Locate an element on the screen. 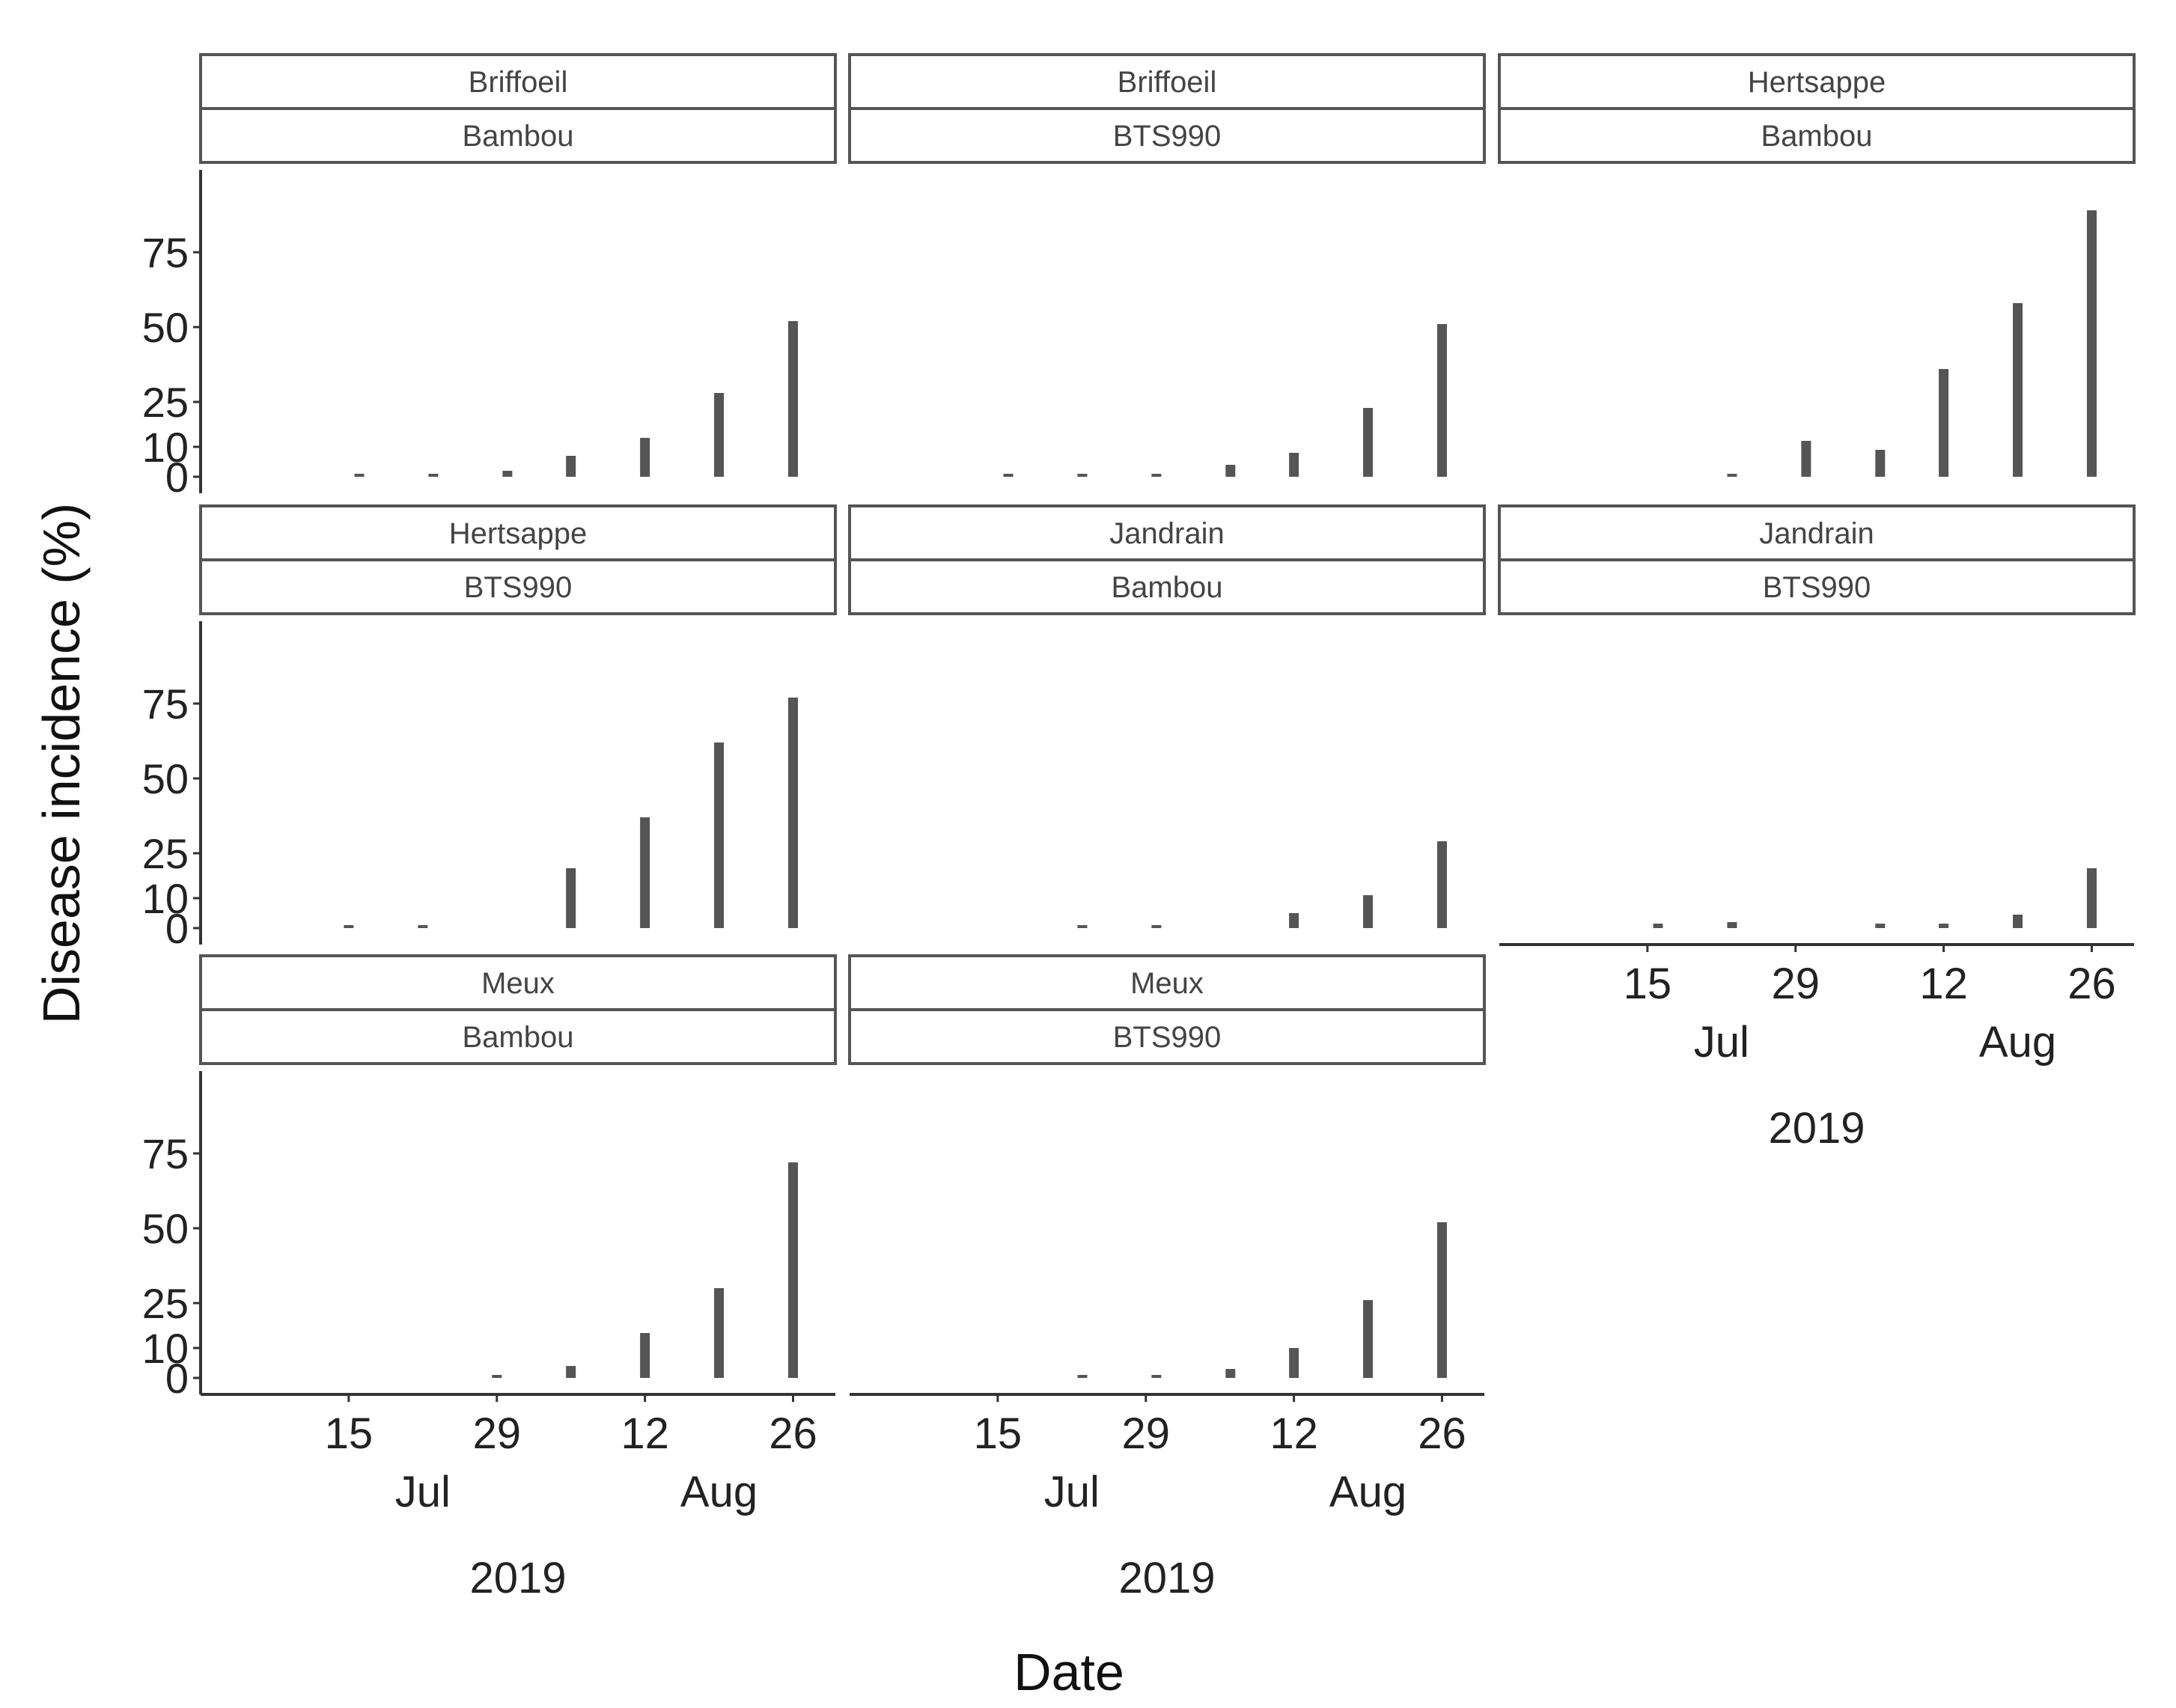 Image resolution: width=2176 pixels, height=1708 pixels. facet-panel: Jandrain Bambou is located at coordinates (1167, 716).